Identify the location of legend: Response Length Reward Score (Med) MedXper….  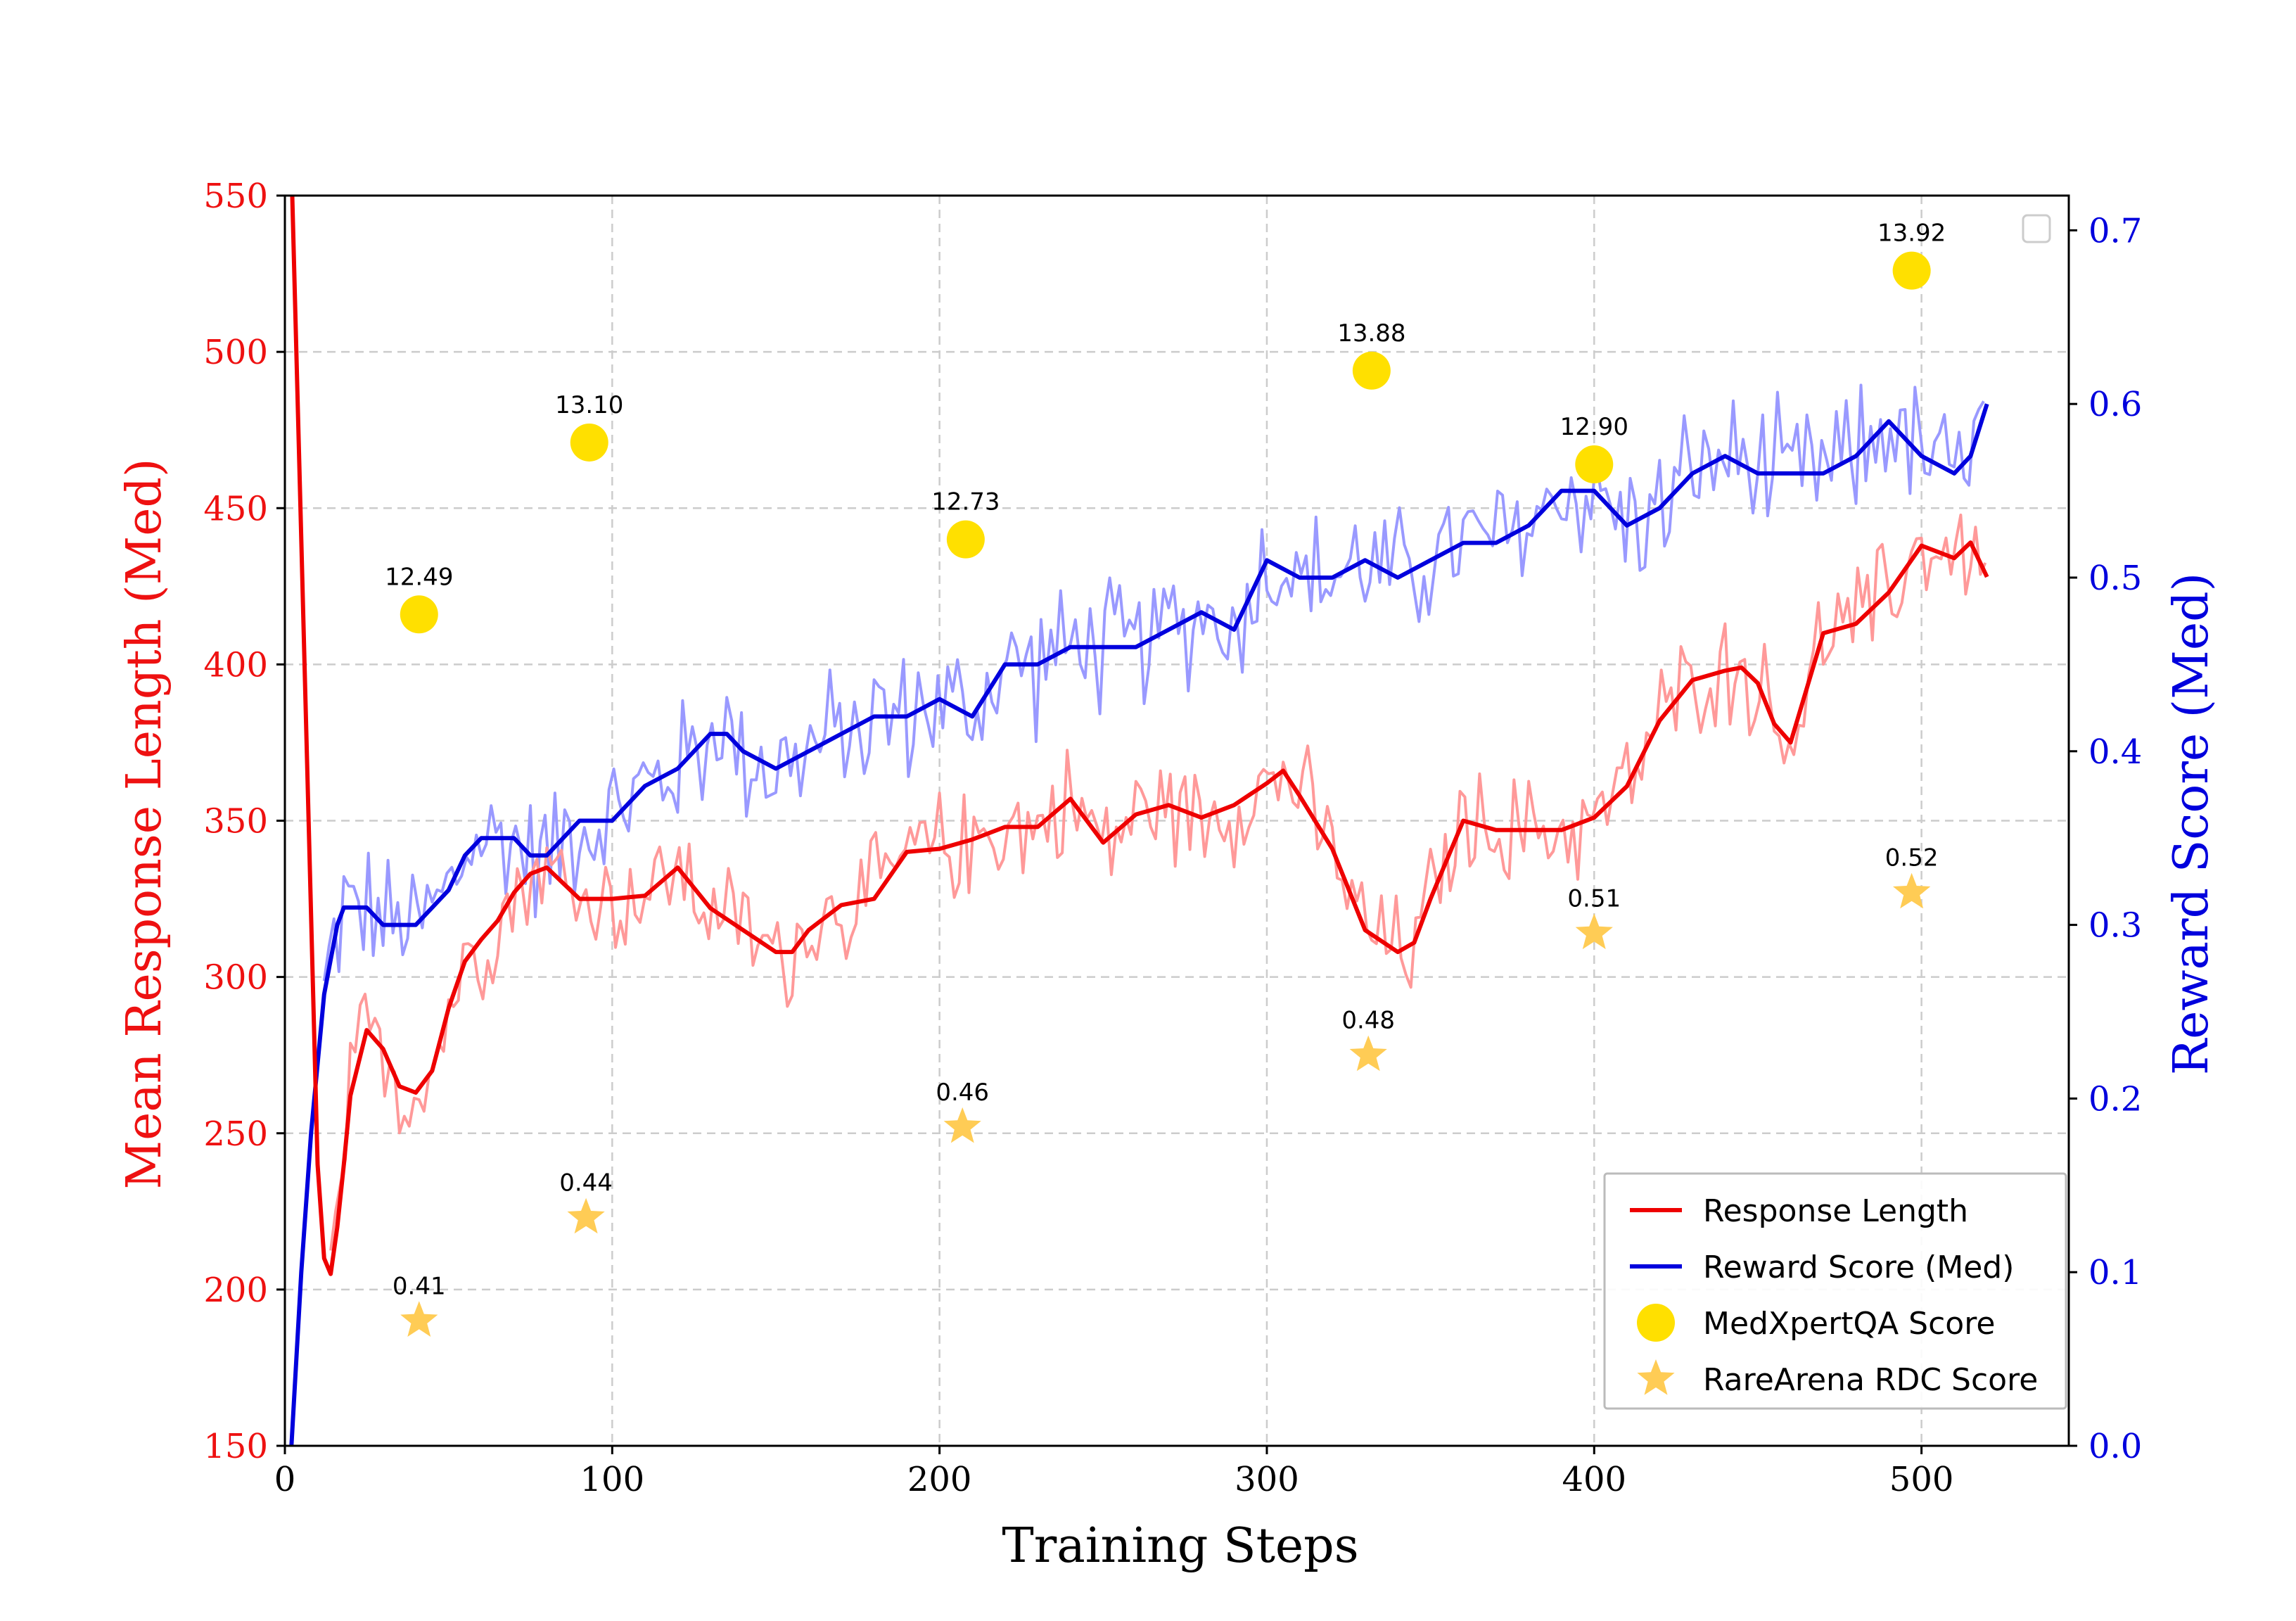
(1835, 1291).